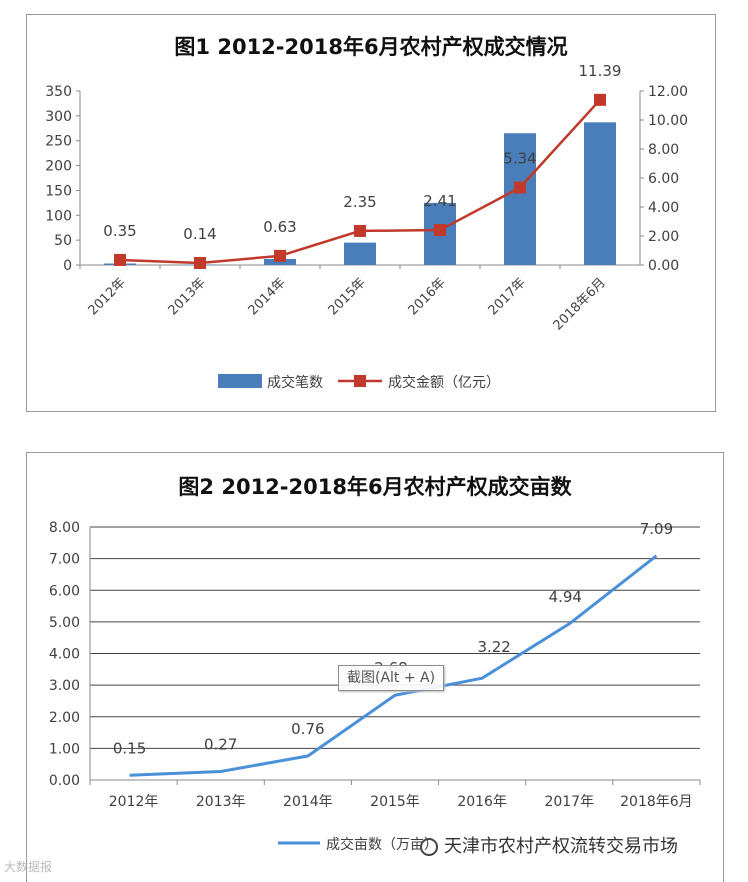 The image size is (748, 882). Describe the element at coordinates (382, 844) in the screenshot. I see `chart2-legend-label: 成交亩数（万亩）` at that location.